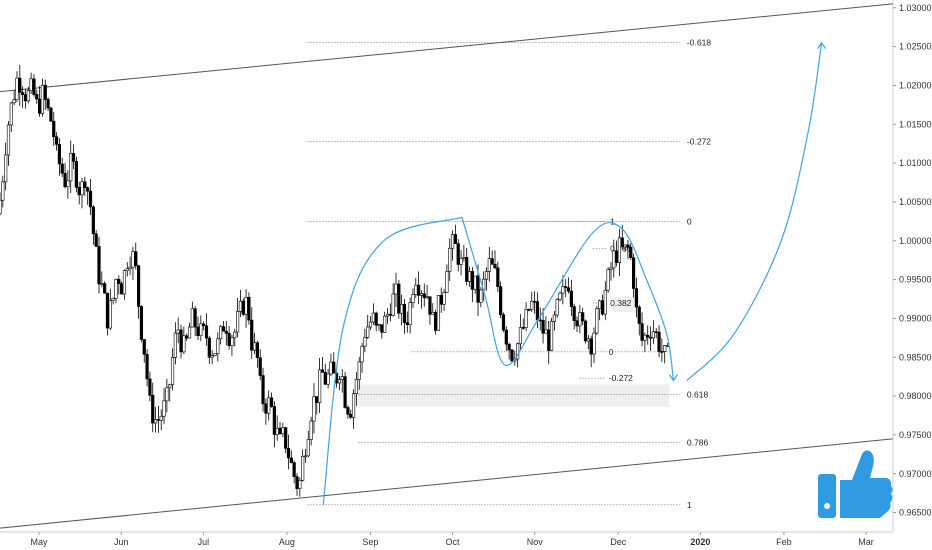 This screenshot has width=932, height=550. What do you see at coordinates (915, 202) in the screenshot?
I see `y-tick-label: 1.00500` at bounding box center [915, 202].